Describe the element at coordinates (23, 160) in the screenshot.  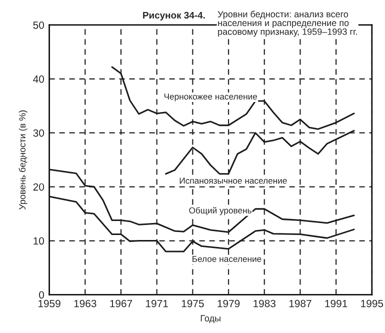
I see `y-axis-title: Уровень бедности (в %)` at that location.